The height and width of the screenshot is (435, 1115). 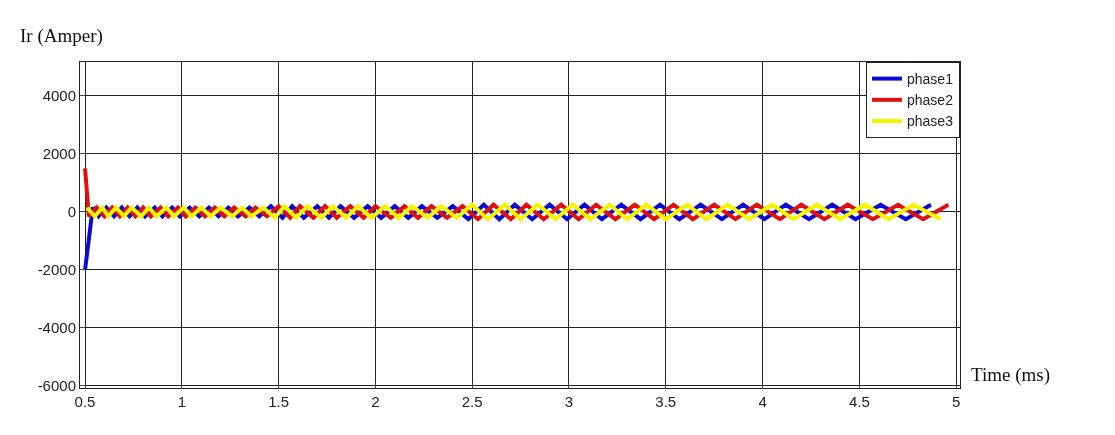 What do you see at coordinates (85, 401) in the screenshot?
I see `x-tick-label: 0.5` at bounding box center [85, 401].